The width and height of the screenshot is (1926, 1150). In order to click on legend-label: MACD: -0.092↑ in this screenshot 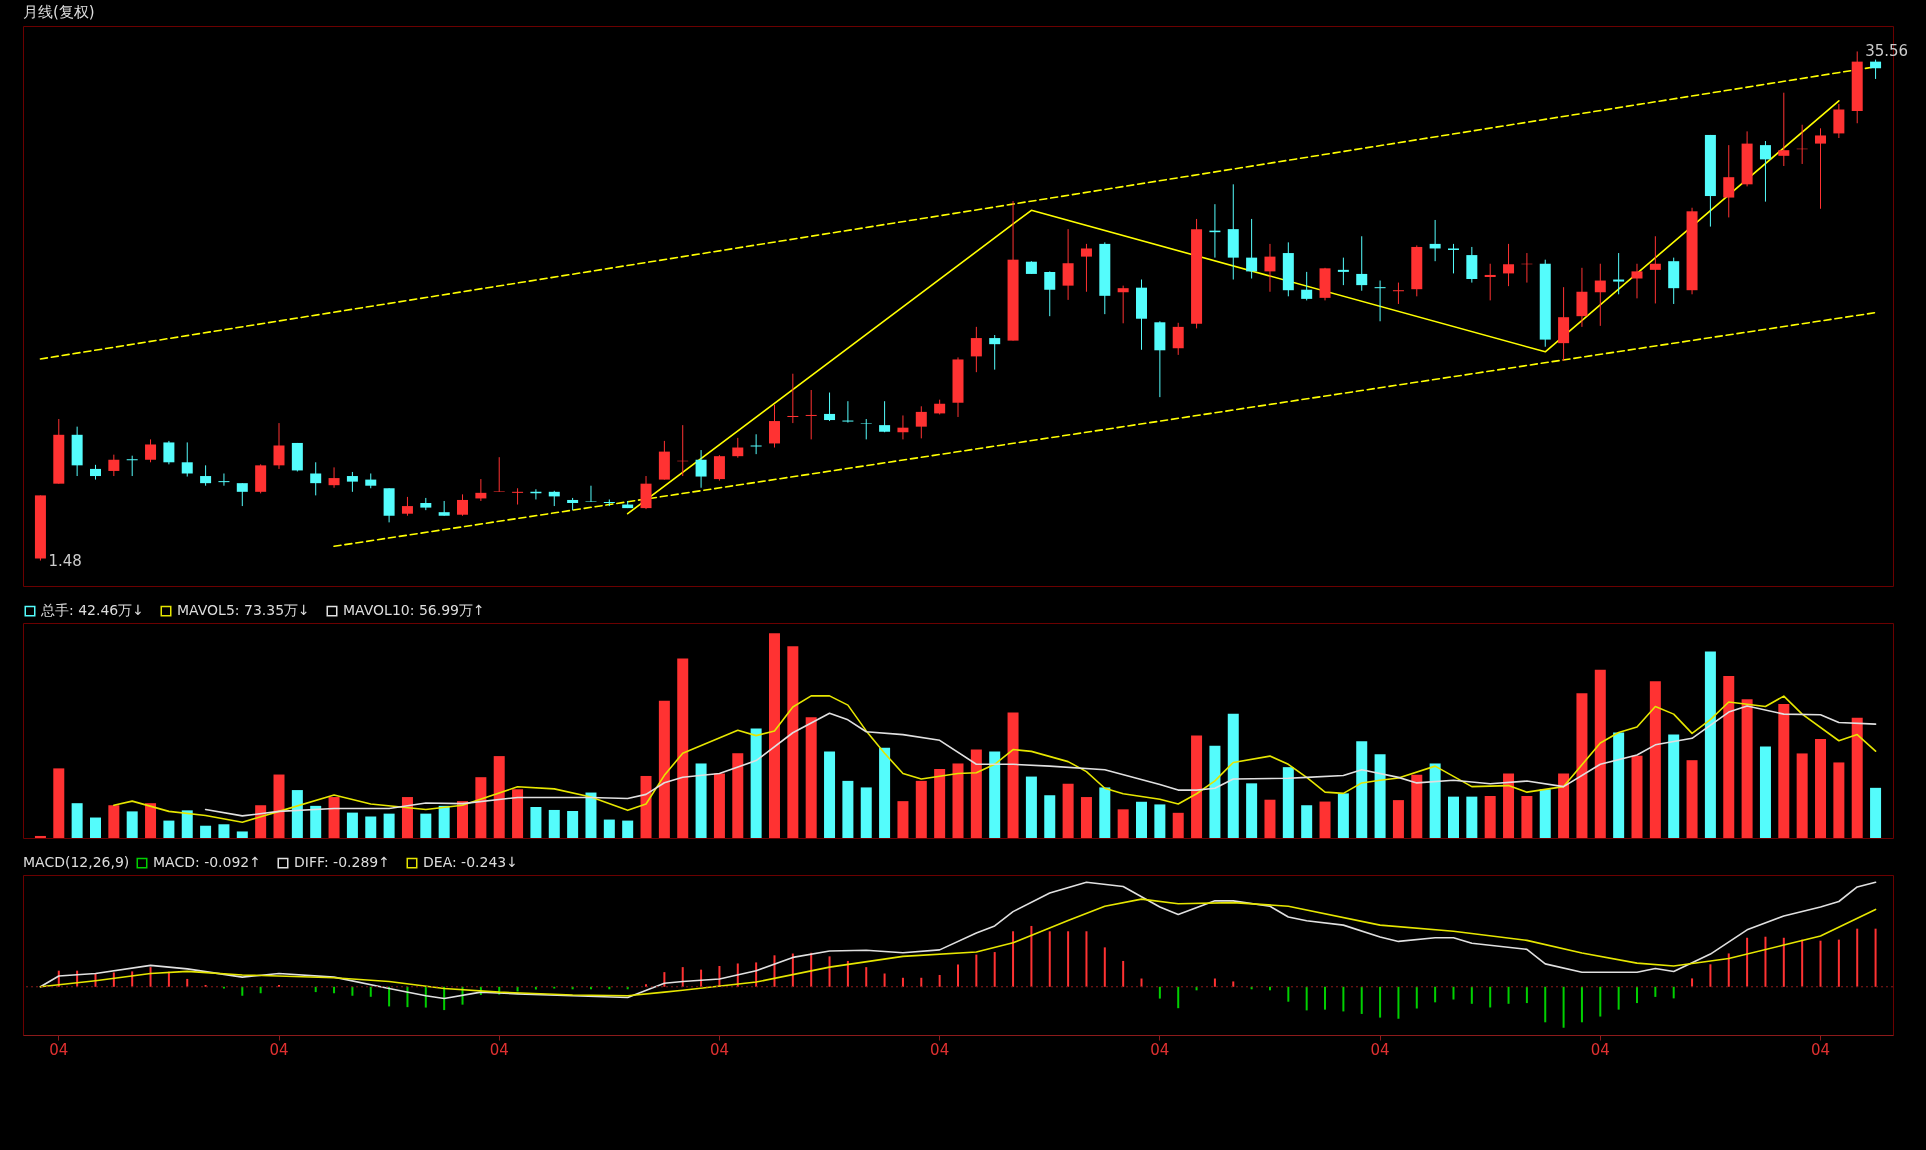, I will do `click(207, 862)`.